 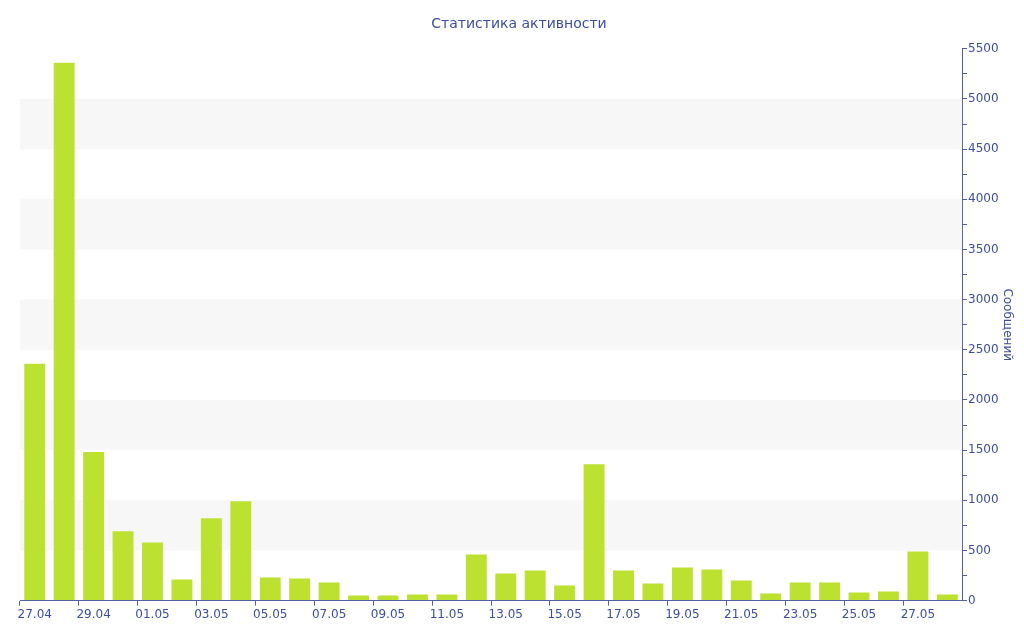 I want to click on x-tick-label: 13.05, so click(x=505, y=613).